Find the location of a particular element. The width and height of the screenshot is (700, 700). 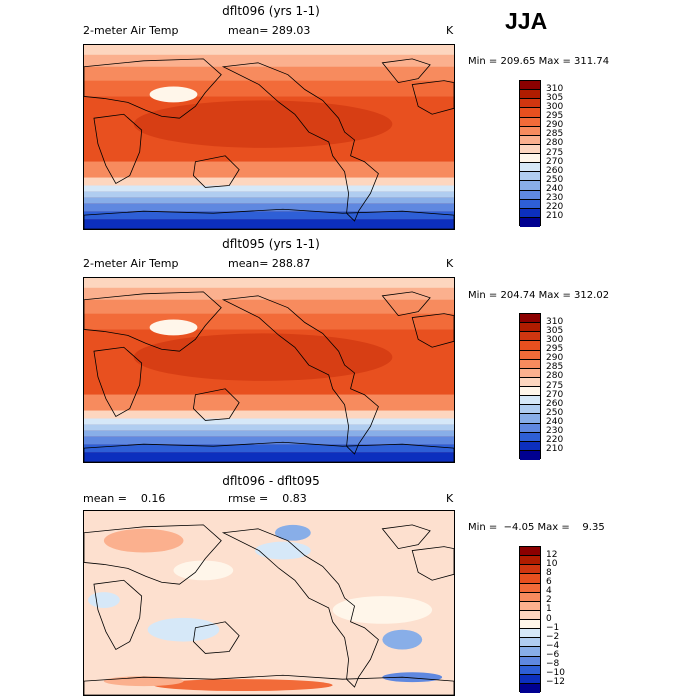

panel-1-map is located at coordinates (269, 137).